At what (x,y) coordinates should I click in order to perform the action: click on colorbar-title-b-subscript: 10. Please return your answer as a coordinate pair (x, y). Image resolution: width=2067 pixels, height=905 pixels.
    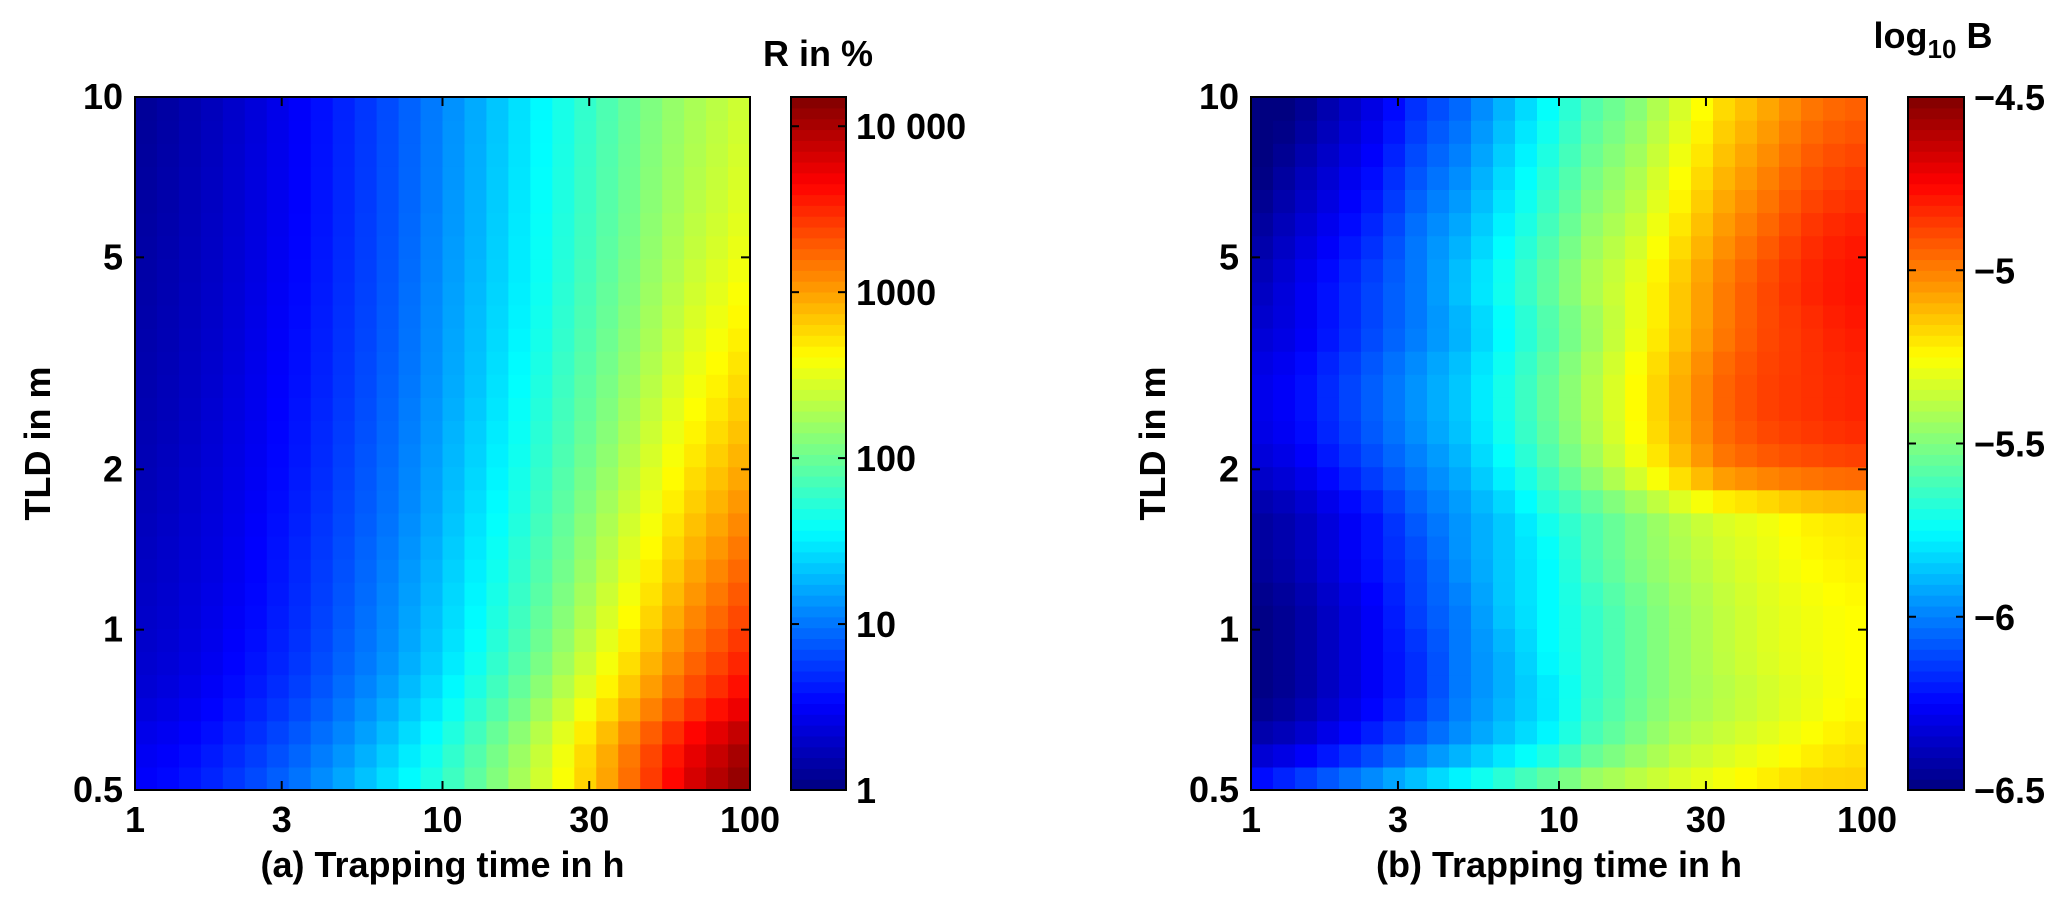
    Looking at the image, I should click on (1942, 49).